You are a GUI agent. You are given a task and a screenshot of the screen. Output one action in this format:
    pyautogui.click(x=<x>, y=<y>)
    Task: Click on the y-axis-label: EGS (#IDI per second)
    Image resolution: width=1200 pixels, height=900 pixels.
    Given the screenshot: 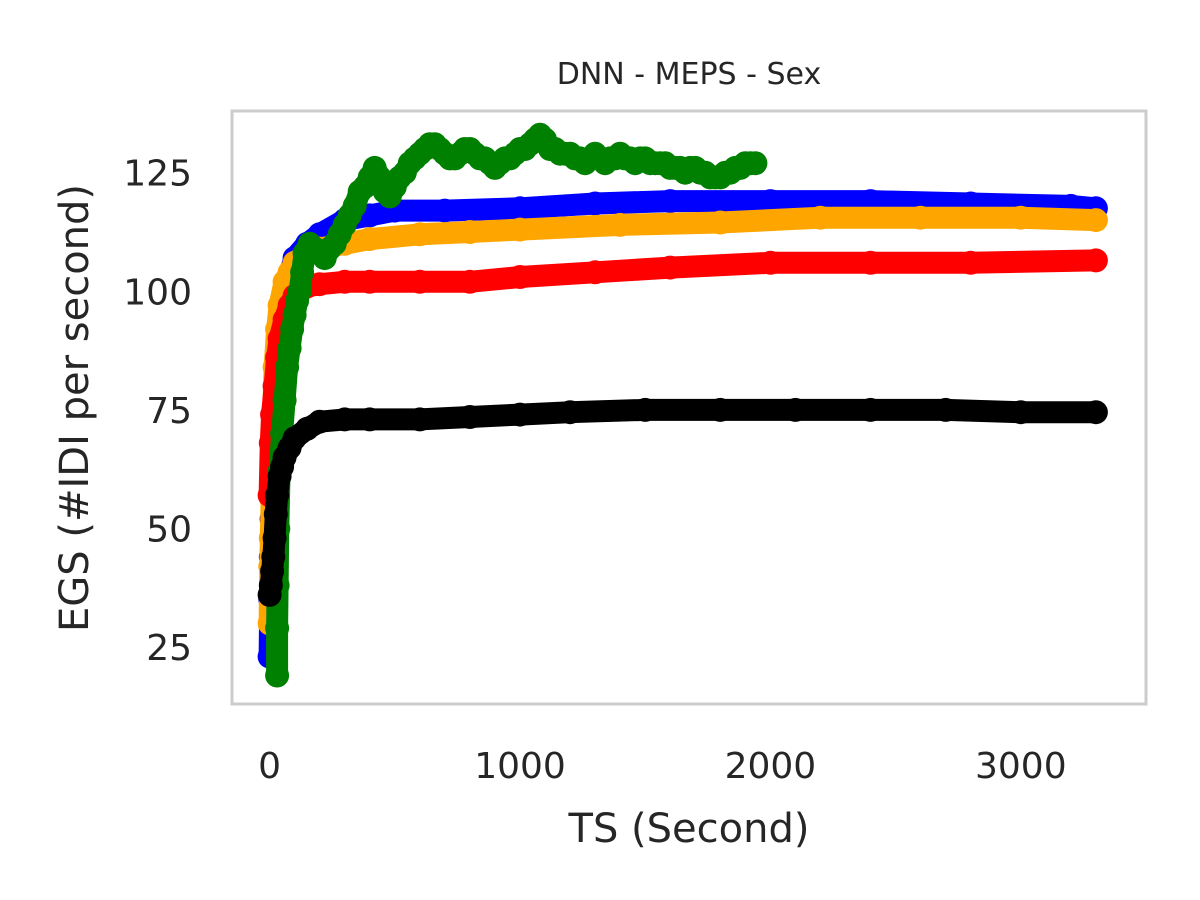 What is the action you would take?
    pyautogui.click(x=75, y=408)
    